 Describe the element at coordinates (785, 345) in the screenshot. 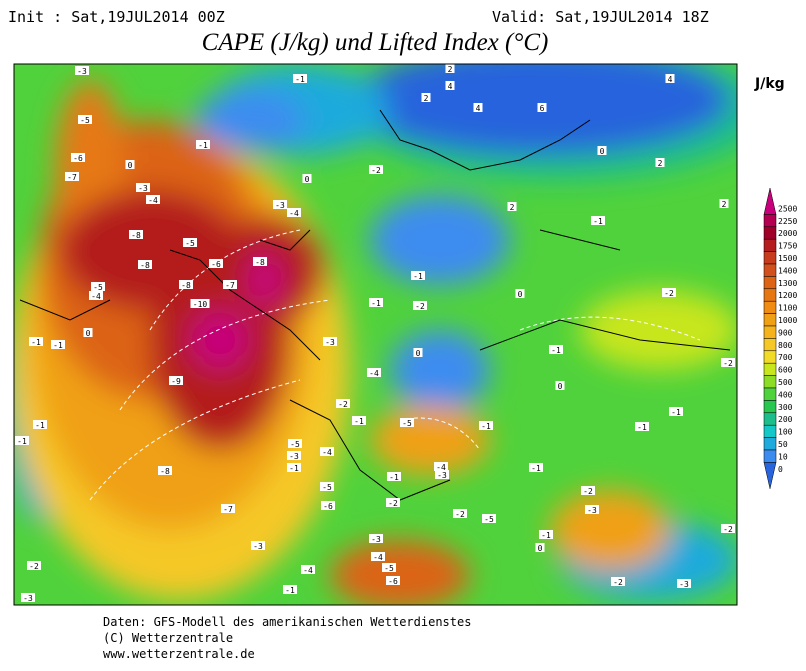

I see `legend-label: 800` at that location.